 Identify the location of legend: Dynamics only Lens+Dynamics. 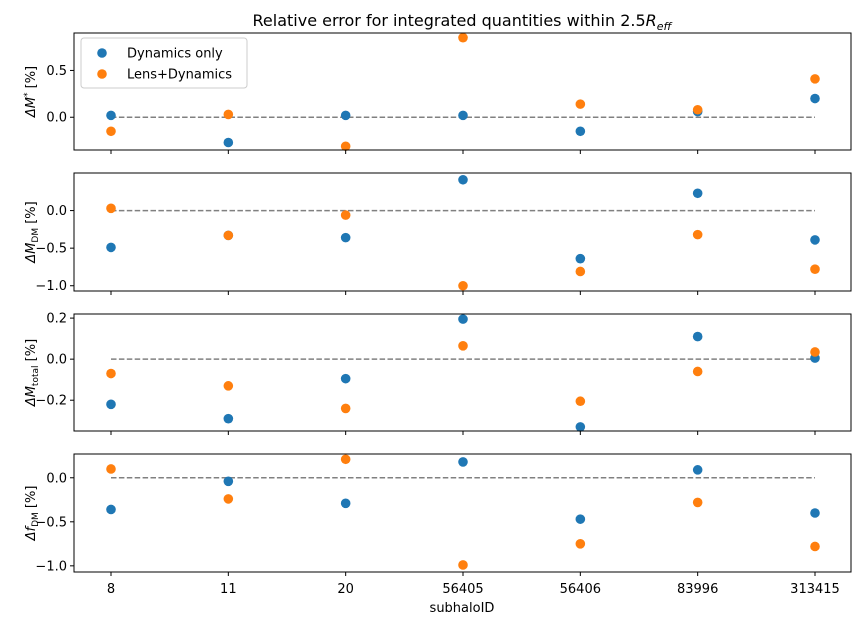
(164, 63).